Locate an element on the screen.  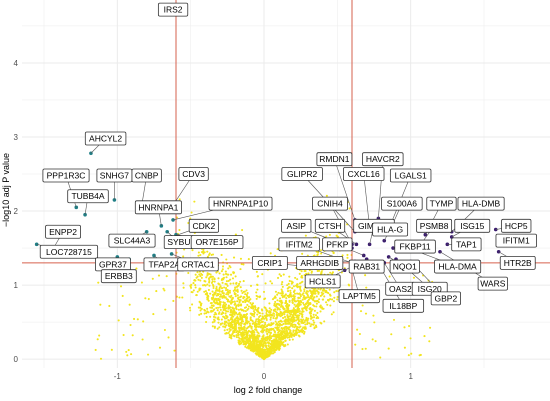
gene-label: CTSH is located at coordinates (330, 225).